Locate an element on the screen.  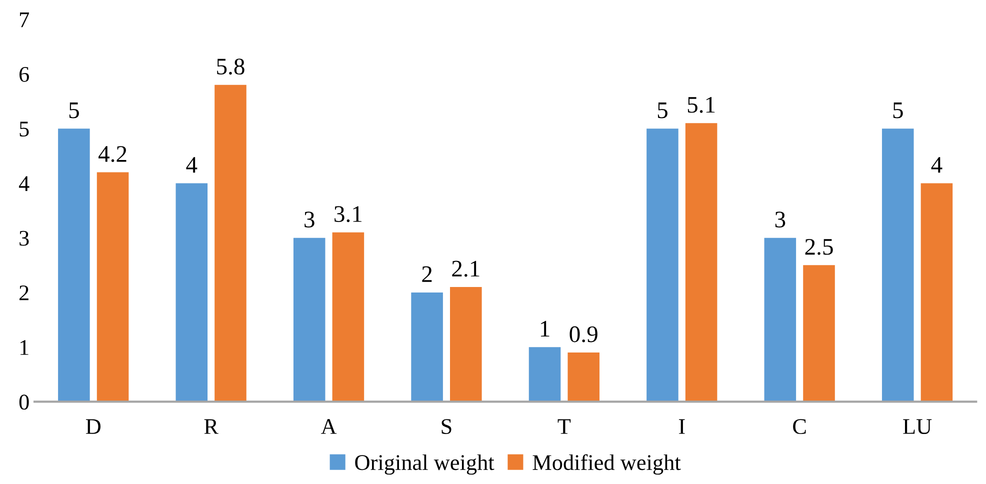
legend-label: Original weight is located at coordinates (424, 464).